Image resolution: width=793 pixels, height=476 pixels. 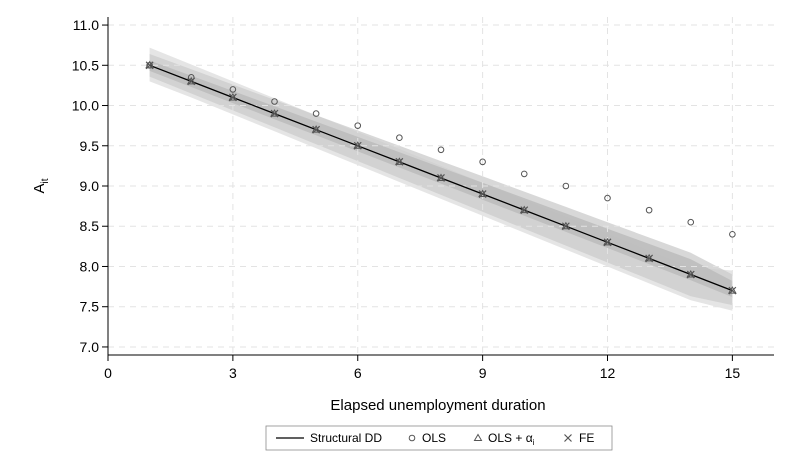 What do you see at coordinates (586, 438) in the screenshot?
I see `legend-label-fe: FE` at bounding box center [586, 438].